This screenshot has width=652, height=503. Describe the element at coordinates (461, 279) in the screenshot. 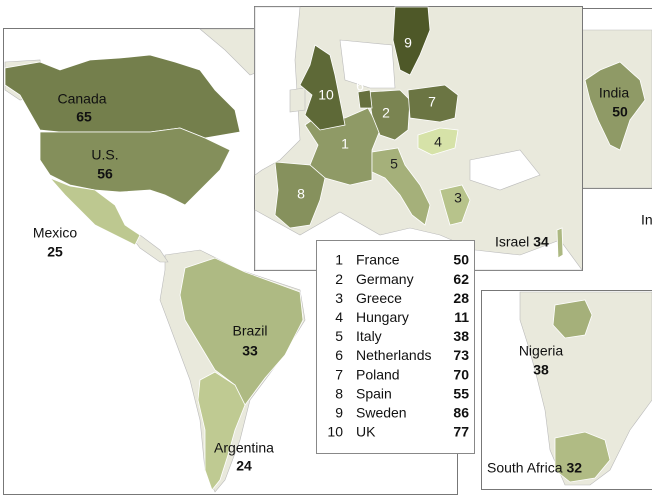

I see `legend-value: 62` at that location.